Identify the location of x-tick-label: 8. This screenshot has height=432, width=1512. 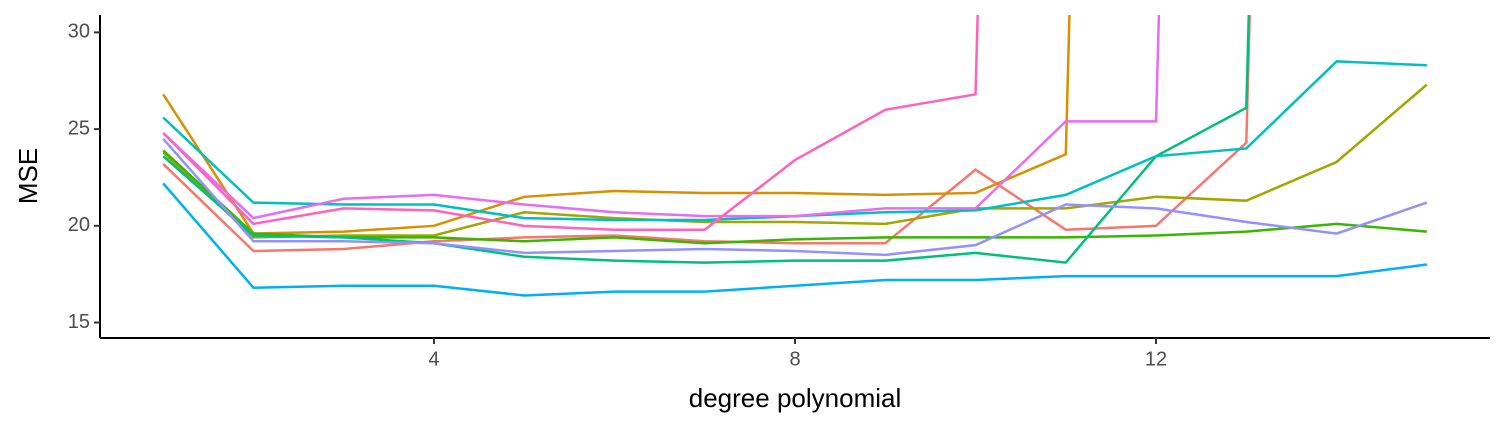
(794, 359).